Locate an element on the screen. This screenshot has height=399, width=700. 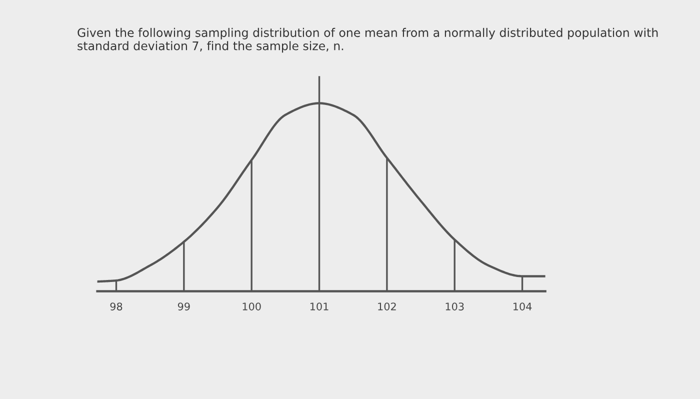
chart-title: Given the following sampling distribution of one mean from a normally distributed population with standard deviation 7, find the sample size, n. is located at coordinates (368, 40).